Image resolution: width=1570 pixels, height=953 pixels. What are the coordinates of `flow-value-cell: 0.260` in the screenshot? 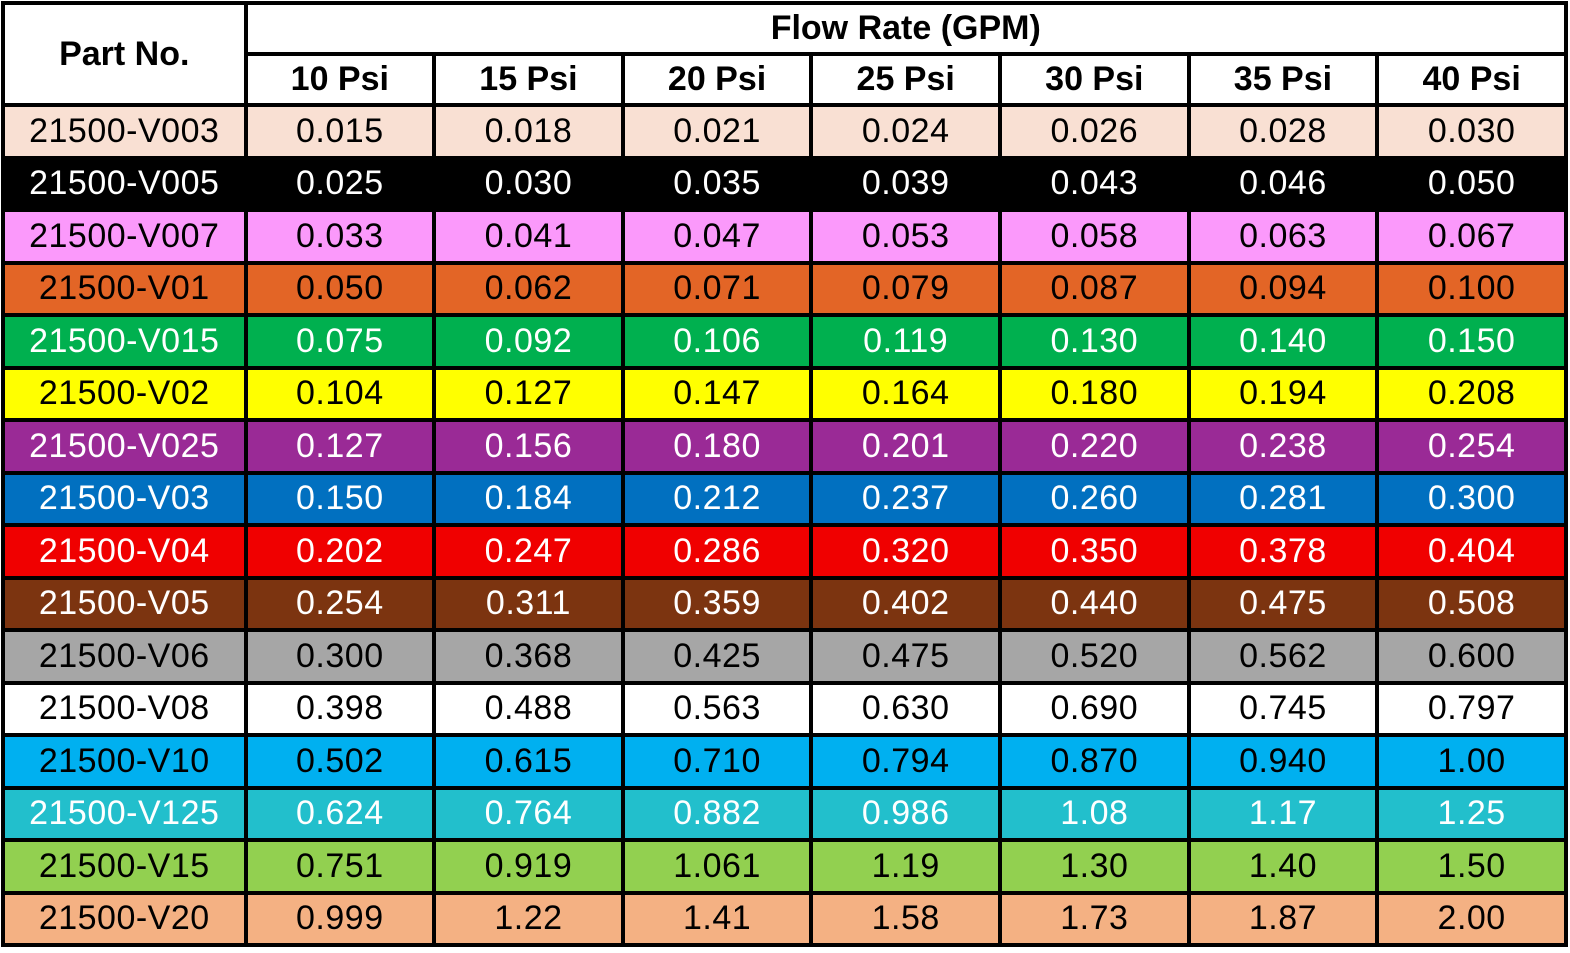 It's located at (1094, 498).